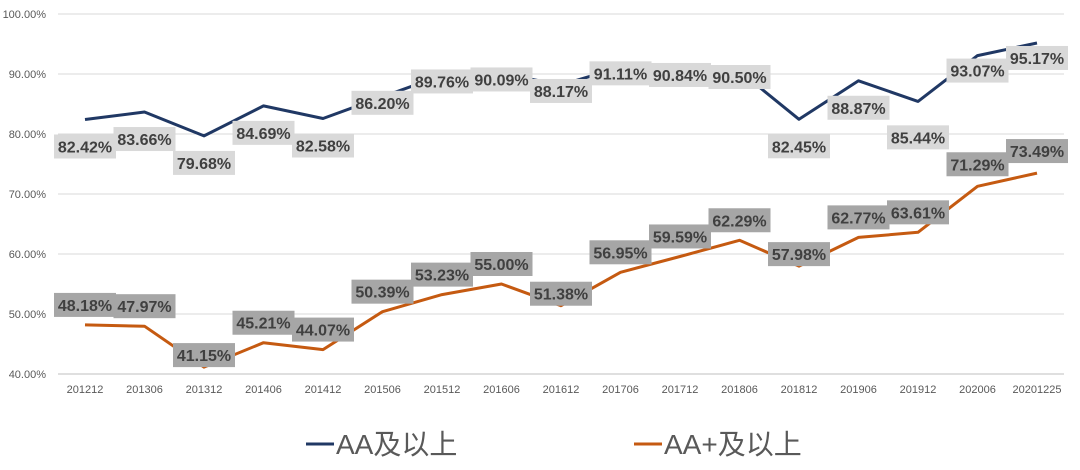 The width and height of the screenshot is (1080, 470). I want to click on x-tick-label: 202006, so click(977, 390).